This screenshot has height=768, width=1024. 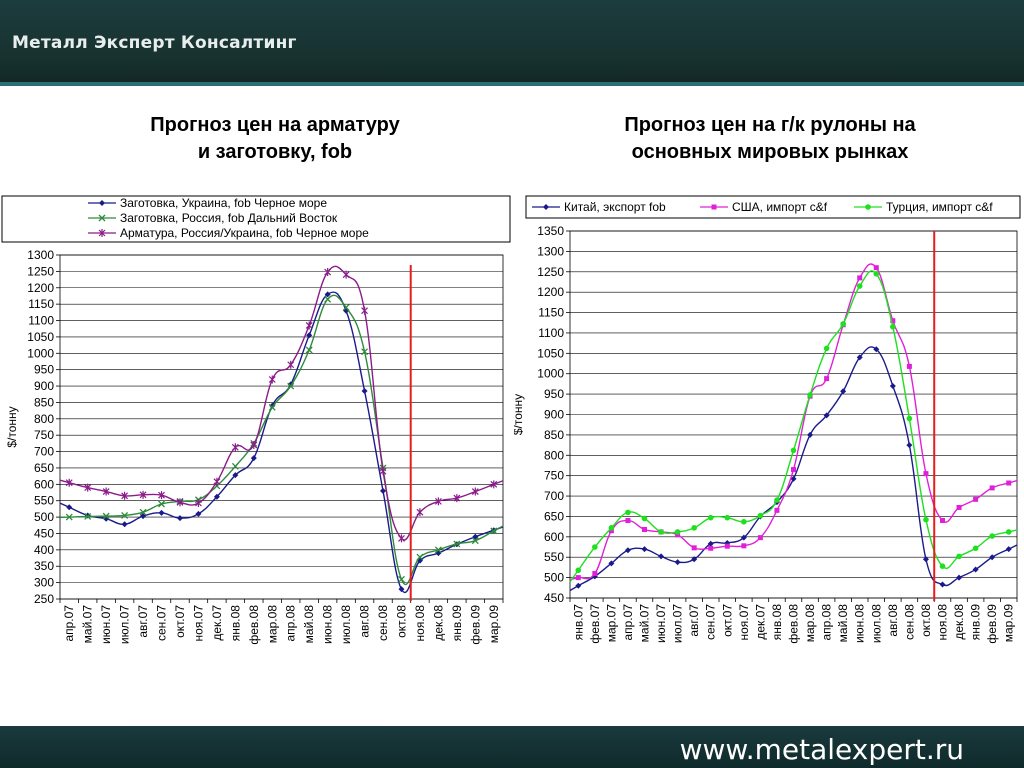 I want to click on left-legend-box, so click(x=256, y=219).